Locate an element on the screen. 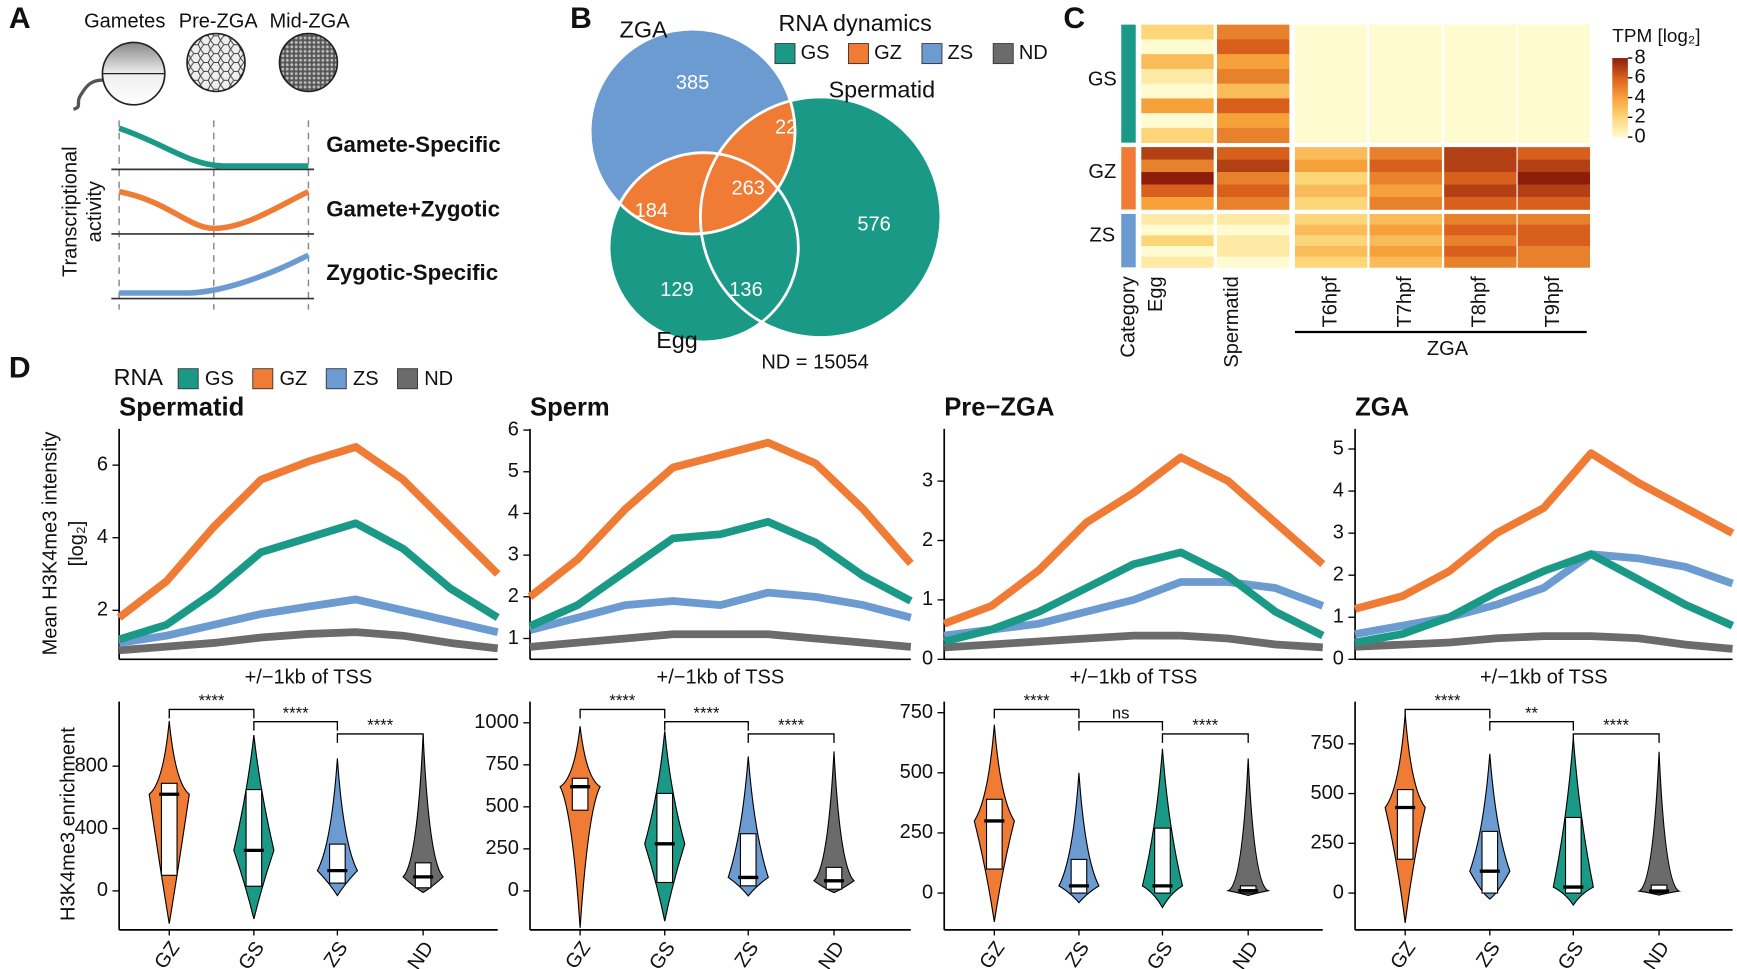 This screenshot has height=969, width=1737. venn-count: 263 is located at coordinates (748, 189).